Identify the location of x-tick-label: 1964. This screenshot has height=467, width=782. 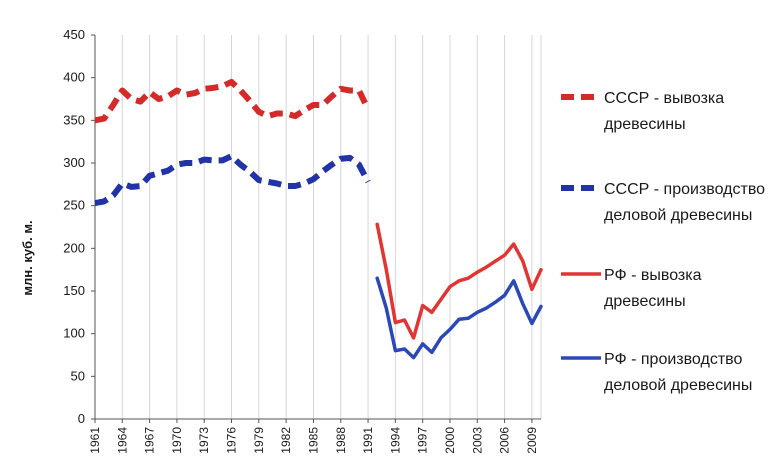
(122, 440).